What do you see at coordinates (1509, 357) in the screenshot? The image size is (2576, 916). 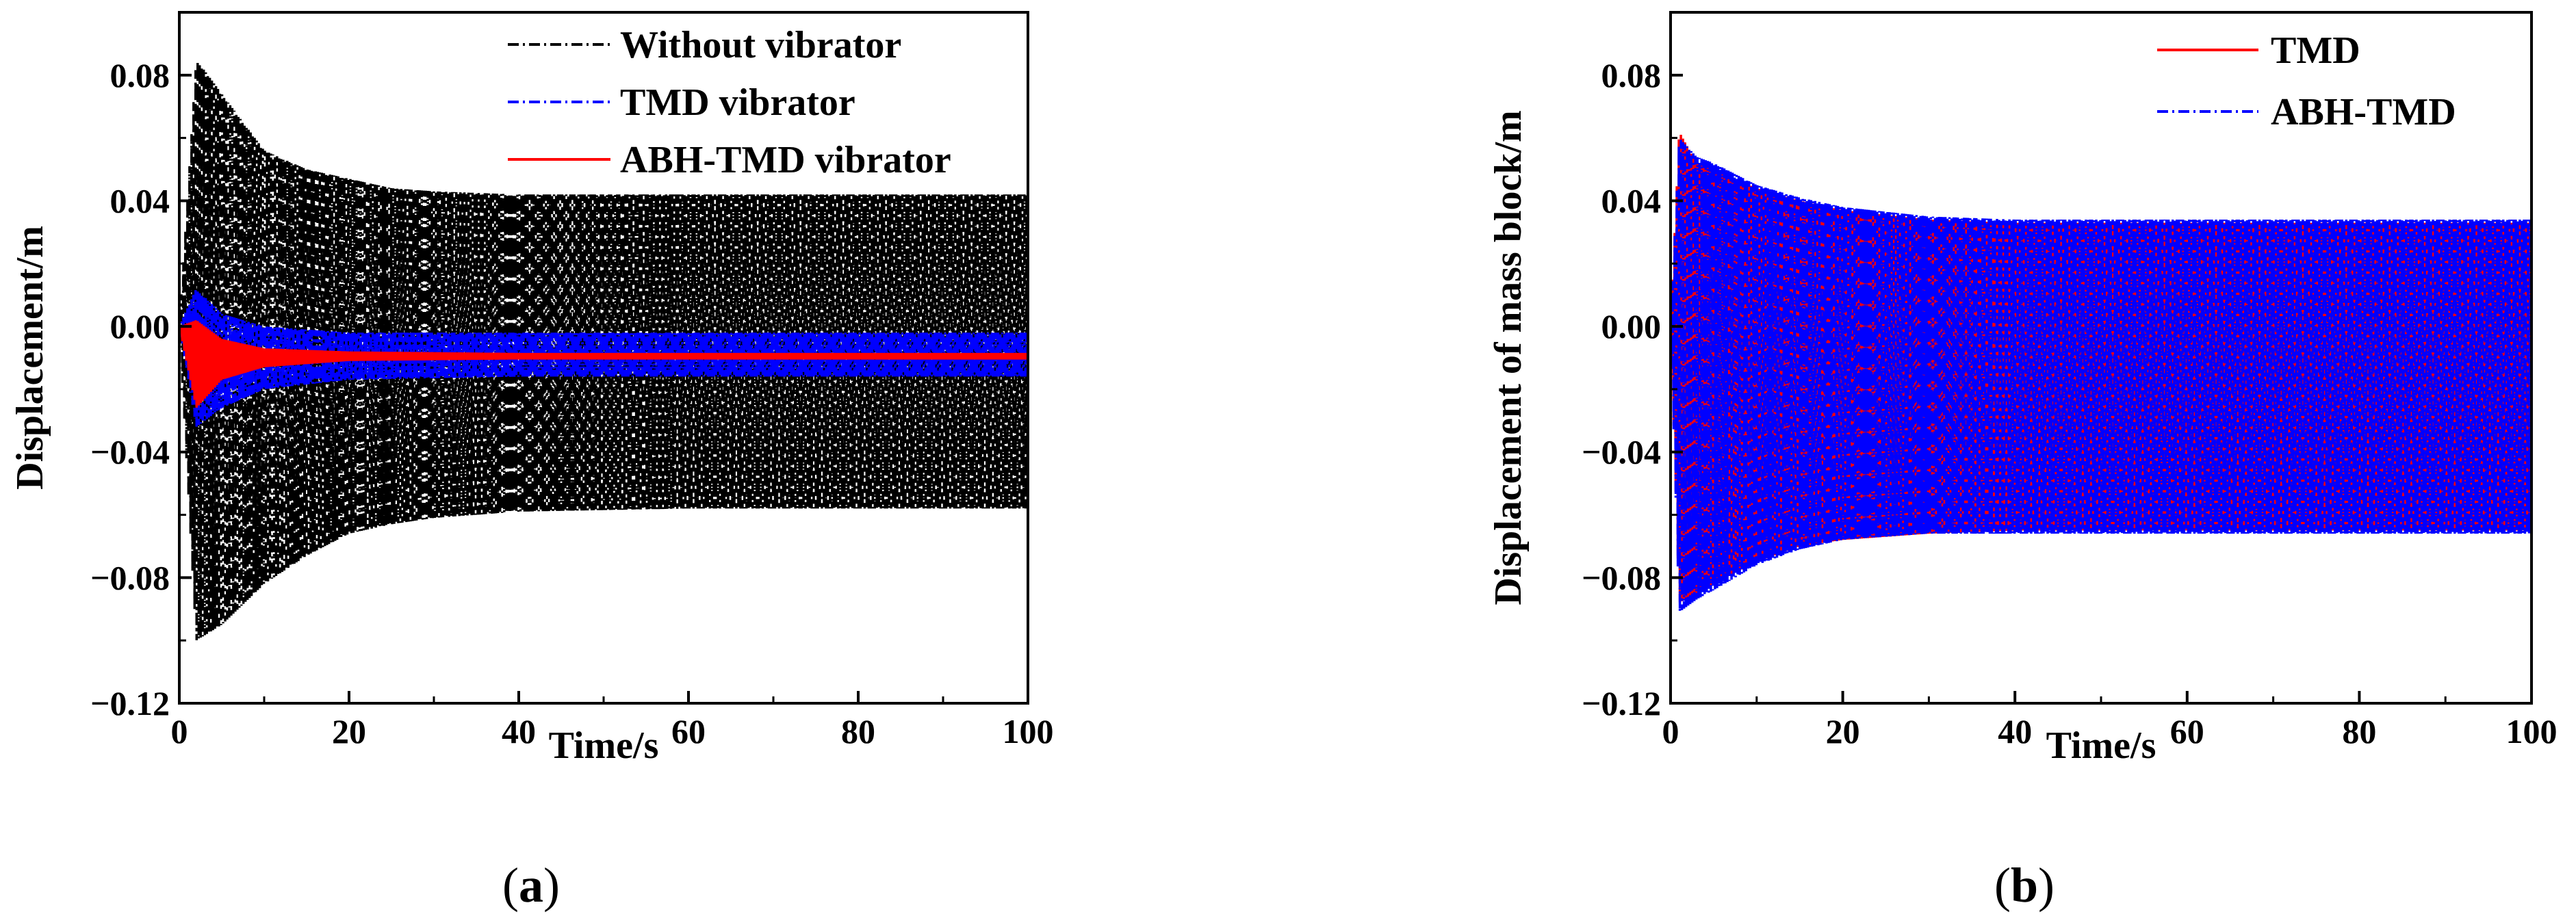 I see `y-axis-title-b: Displacement of mass block/m` at bounding box center [1509, 357].